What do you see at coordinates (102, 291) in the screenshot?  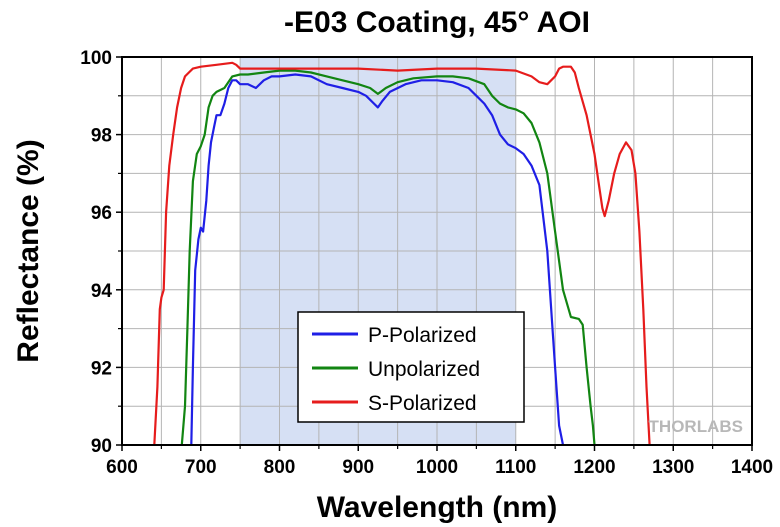 I see `y-tick-label: 94` at bounding box center [102, 291].